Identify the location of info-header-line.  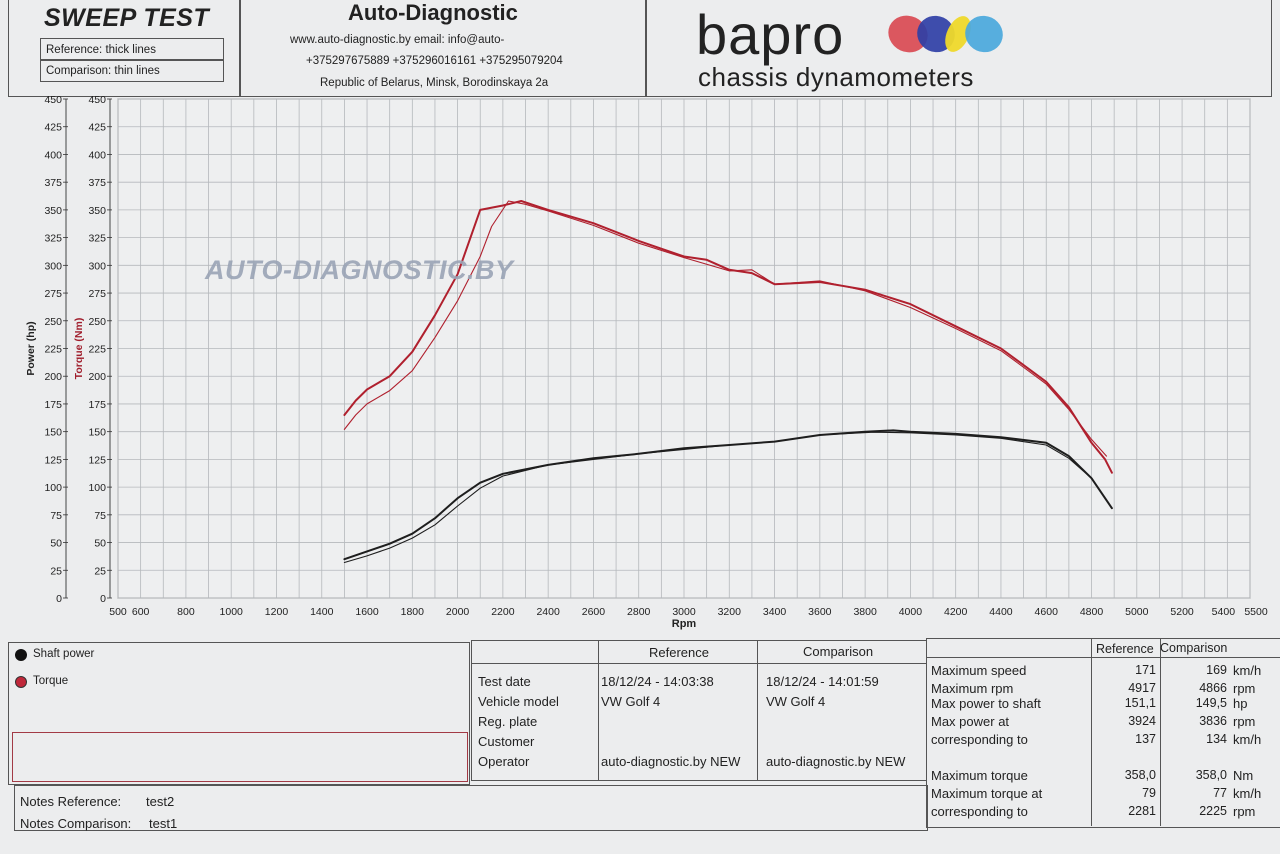
(699, 663).